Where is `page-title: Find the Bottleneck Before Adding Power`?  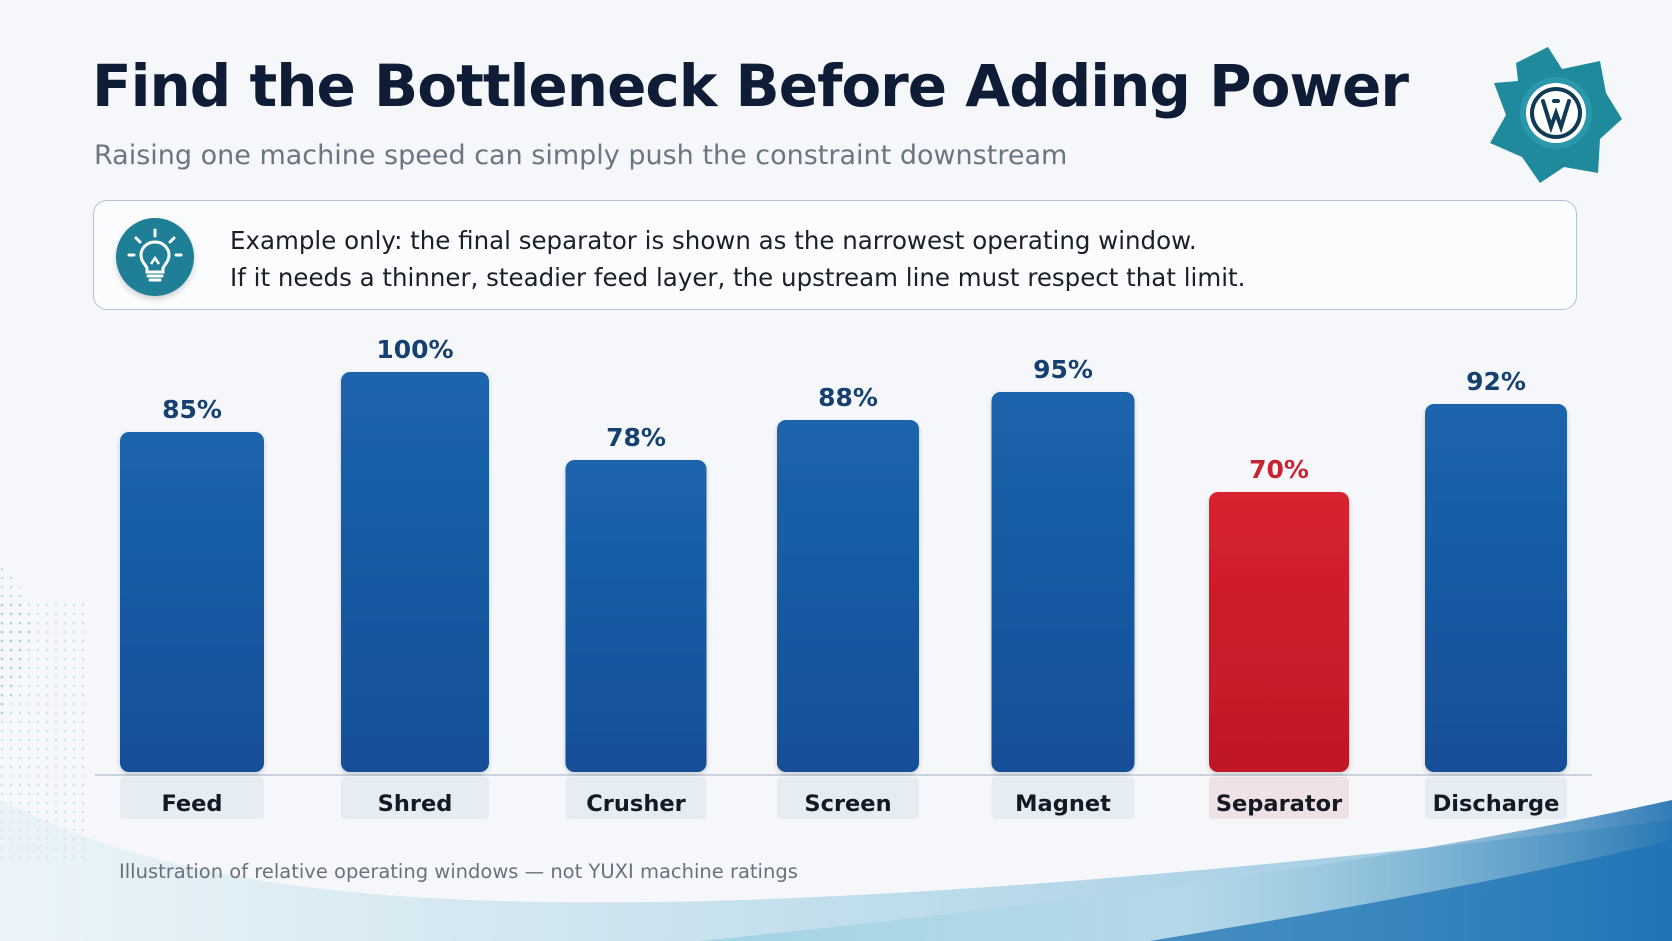 page-title: Find the Bottleneck Before Adding Power is located at coordinates (750, 86).